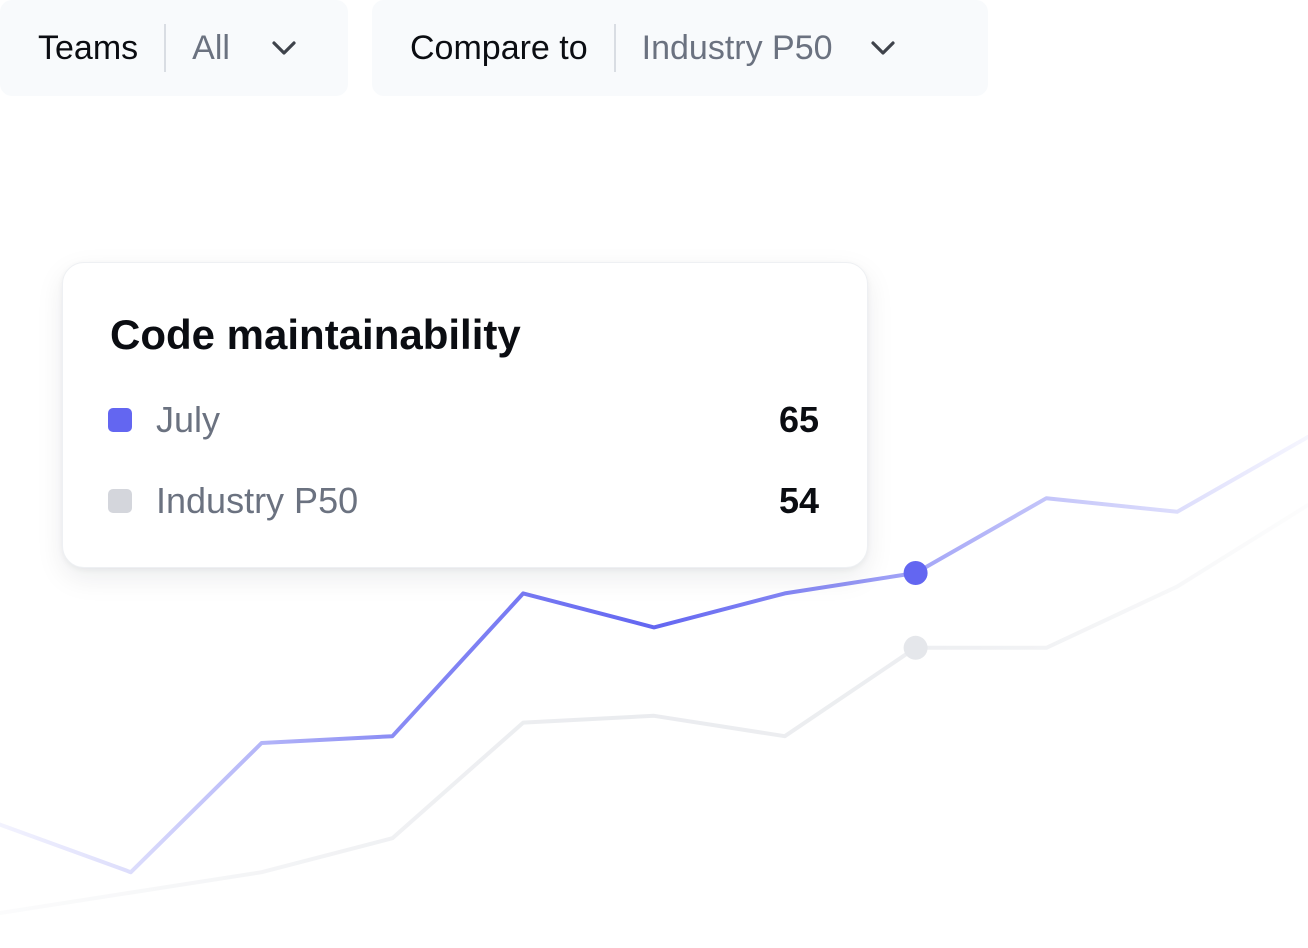 This screenshot has height=948, width=1308. I want to click on legend-swatch-july, so click(120, 420).